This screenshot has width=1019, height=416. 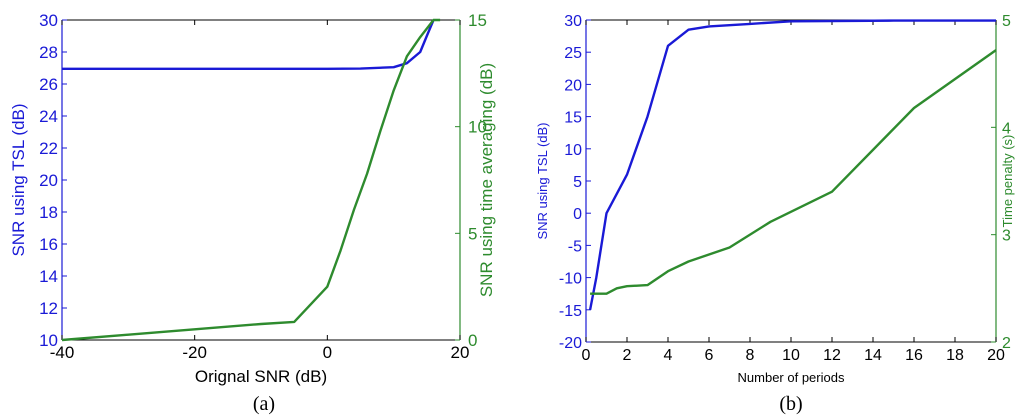 I want to click on y-left-tick-label: 28, so click(x=48, y=52).